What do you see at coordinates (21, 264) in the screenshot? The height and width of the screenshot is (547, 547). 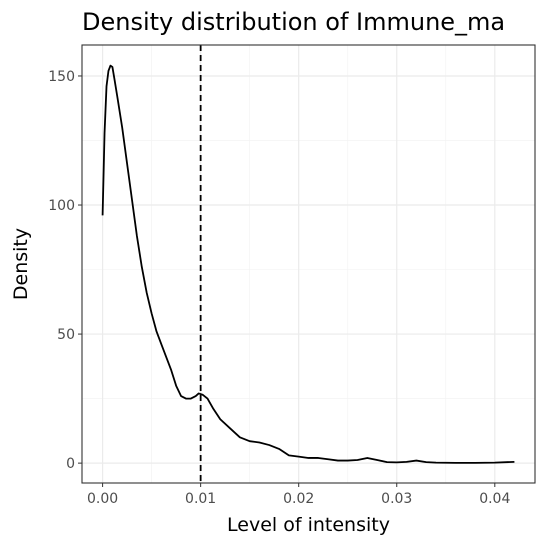 I see `y-axis-title: Density` at bounding box center [21, 264].